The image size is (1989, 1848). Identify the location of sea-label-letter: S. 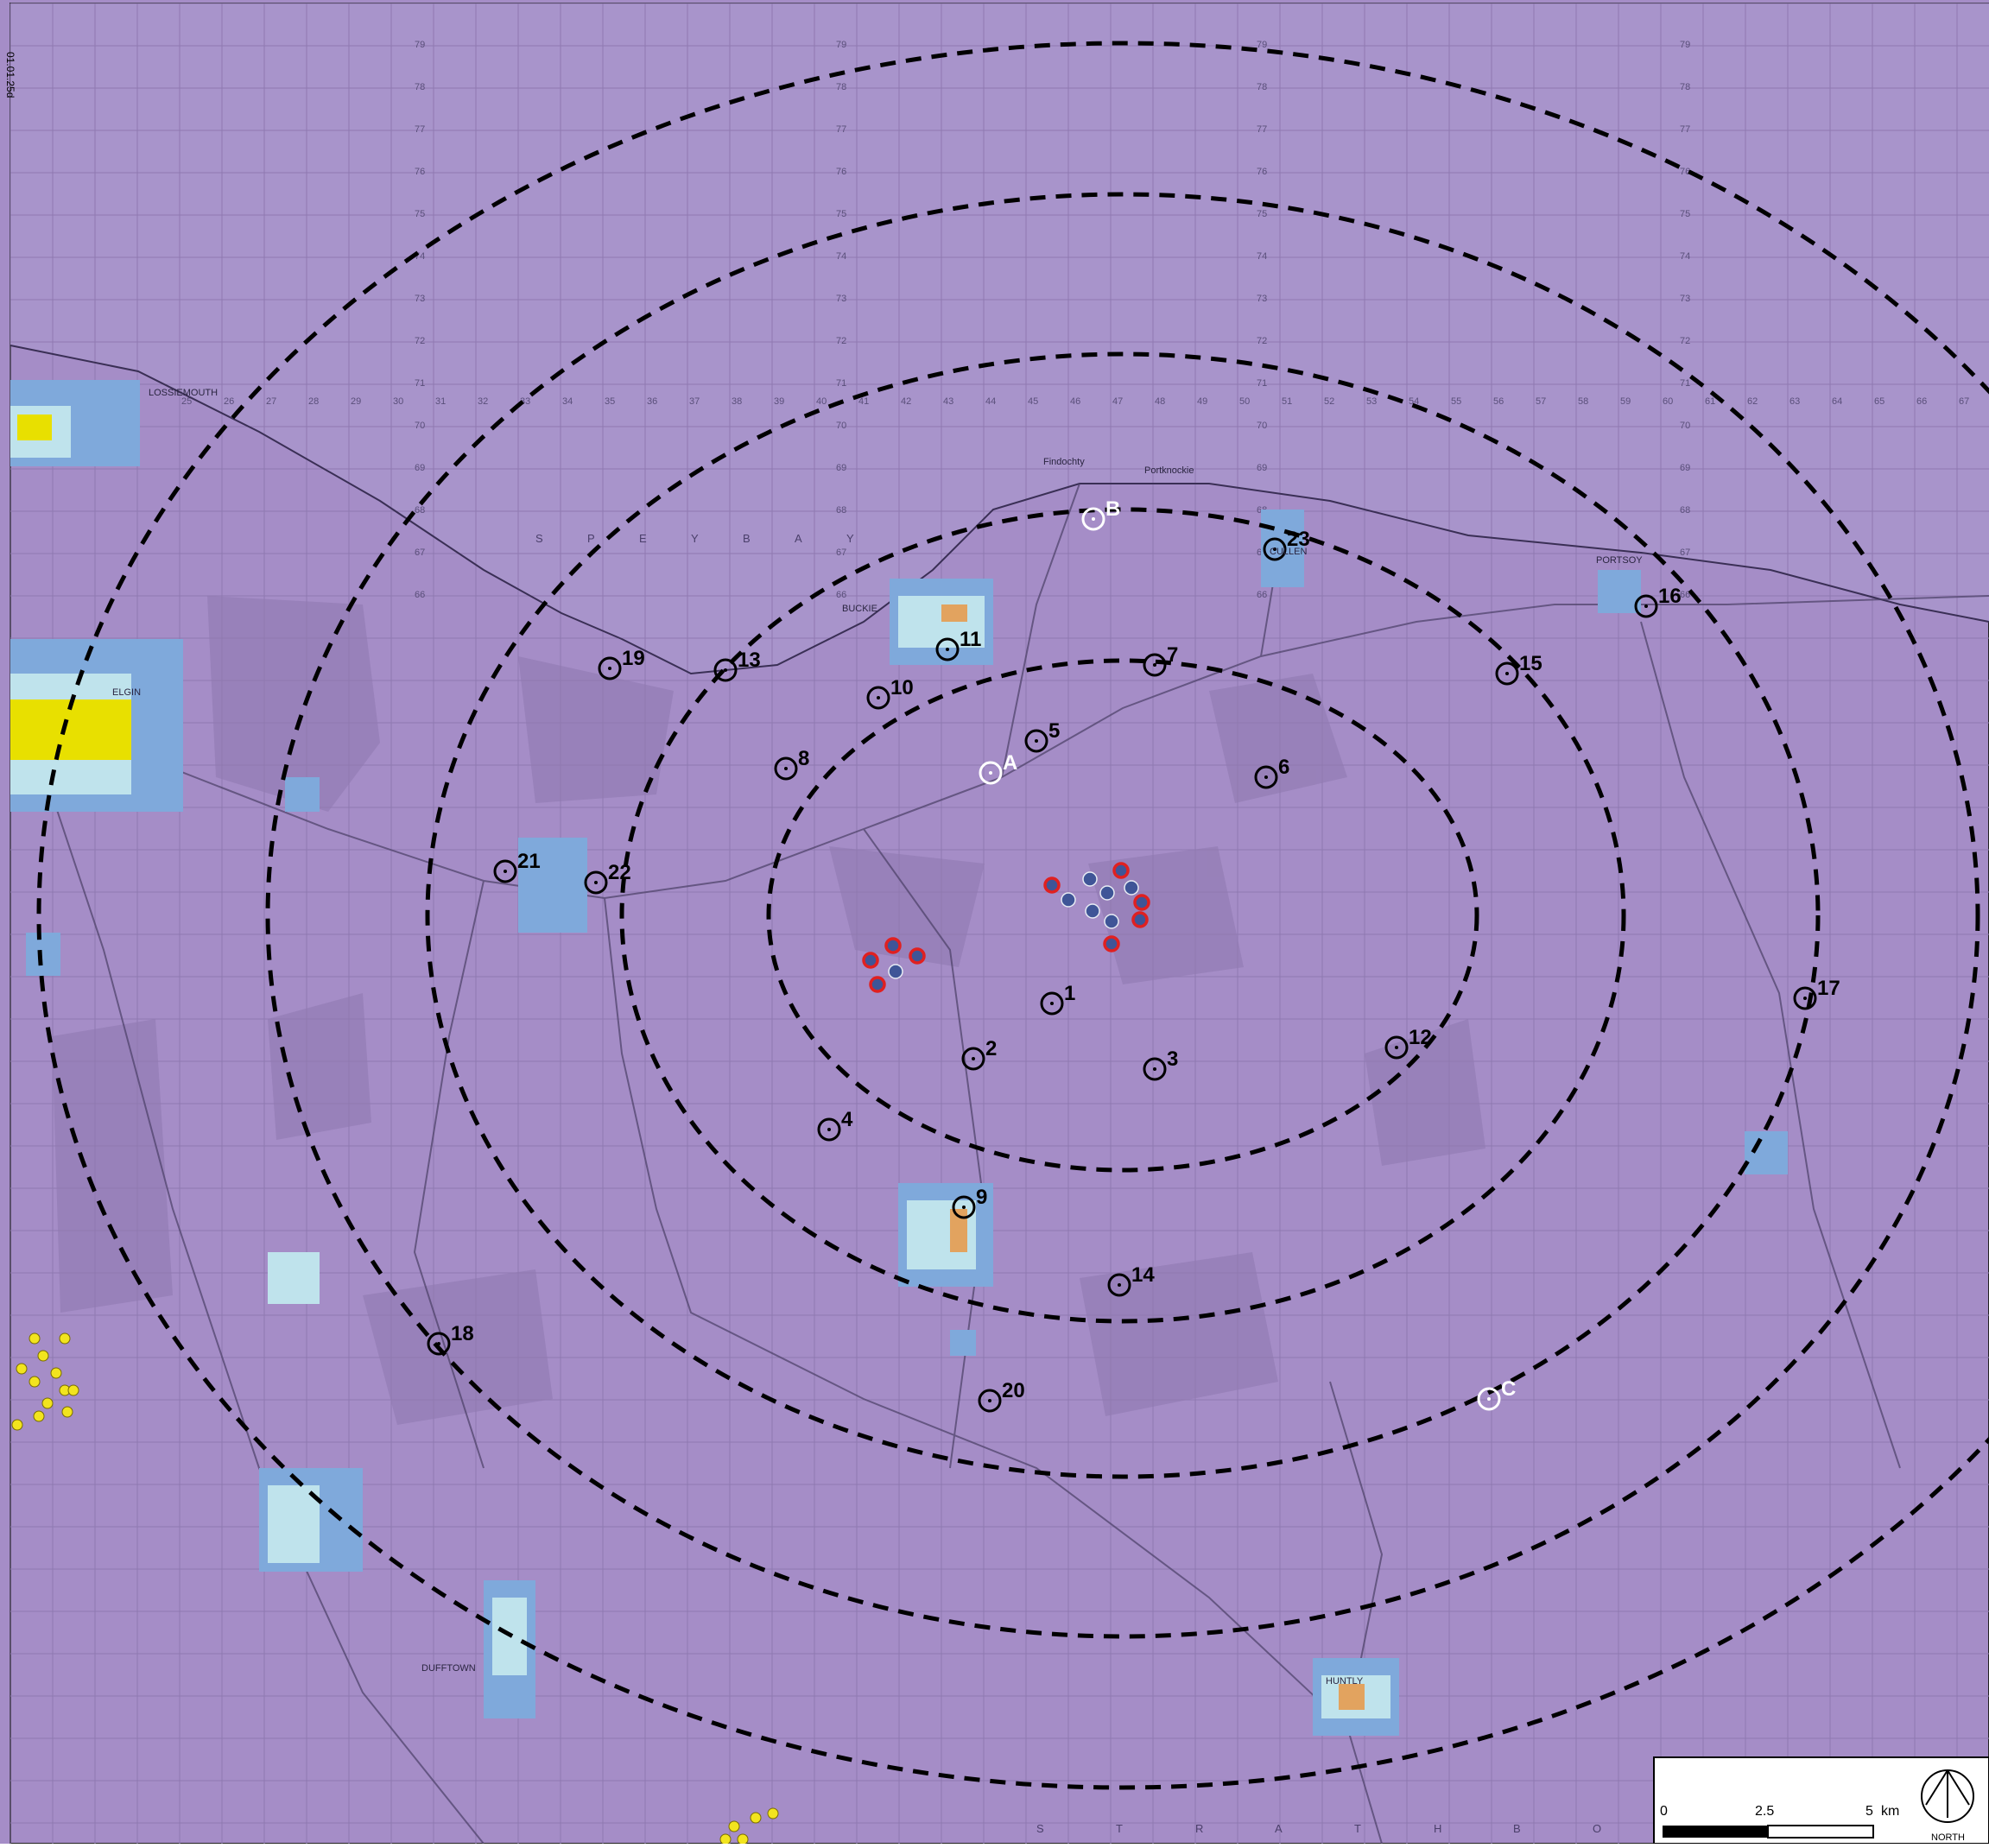
(540, 538).